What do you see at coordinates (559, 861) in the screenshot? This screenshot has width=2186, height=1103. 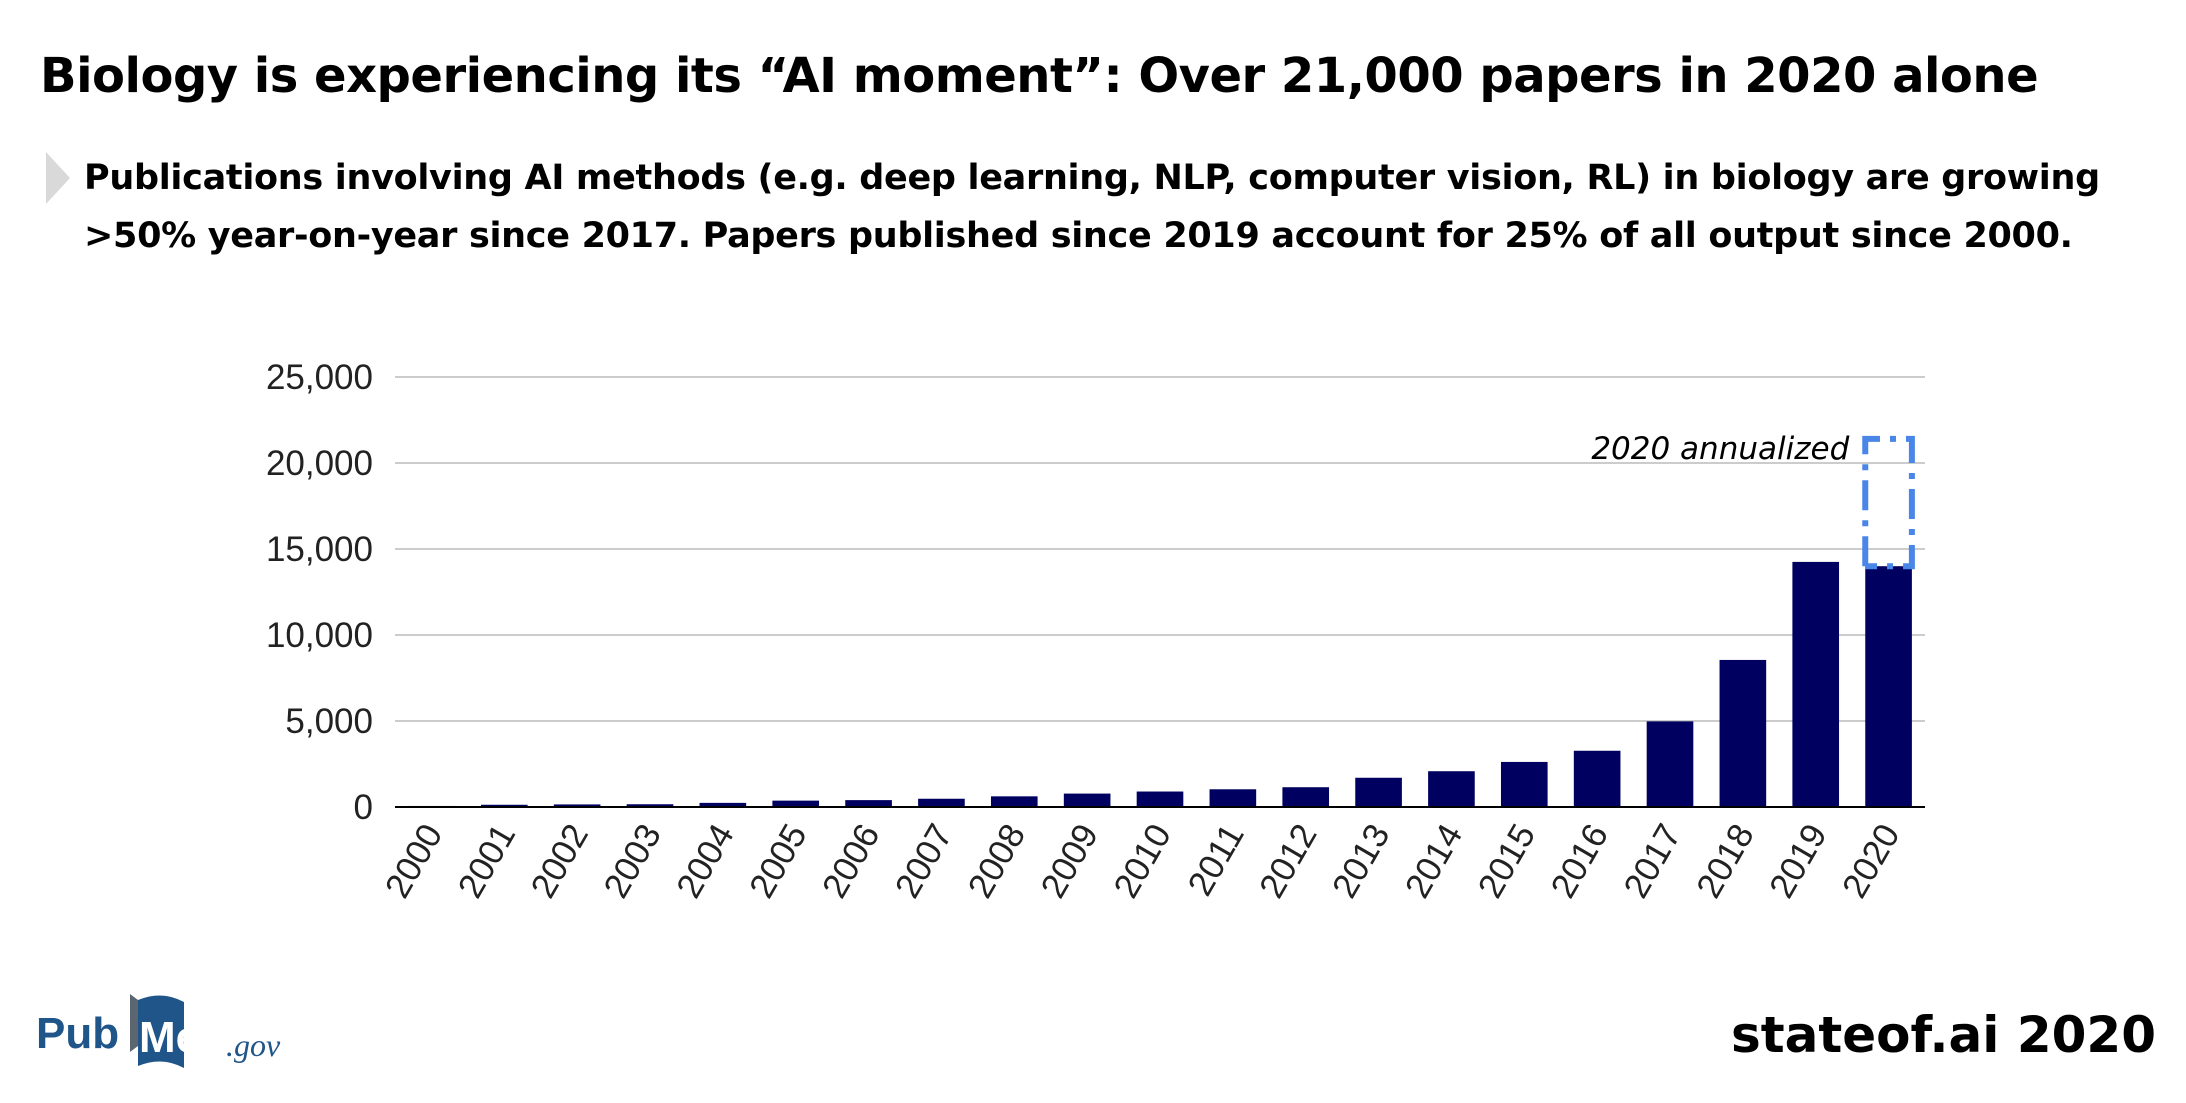 I see `x-tick-label: 2002` at bounding box center [559, 861].